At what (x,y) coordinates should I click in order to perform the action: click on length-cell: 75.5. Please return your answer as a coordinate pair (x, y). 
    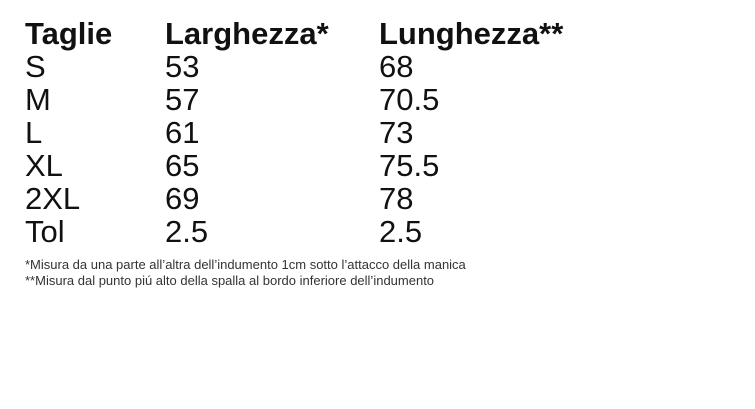
    Looking at the image, I should click on (409, 165).